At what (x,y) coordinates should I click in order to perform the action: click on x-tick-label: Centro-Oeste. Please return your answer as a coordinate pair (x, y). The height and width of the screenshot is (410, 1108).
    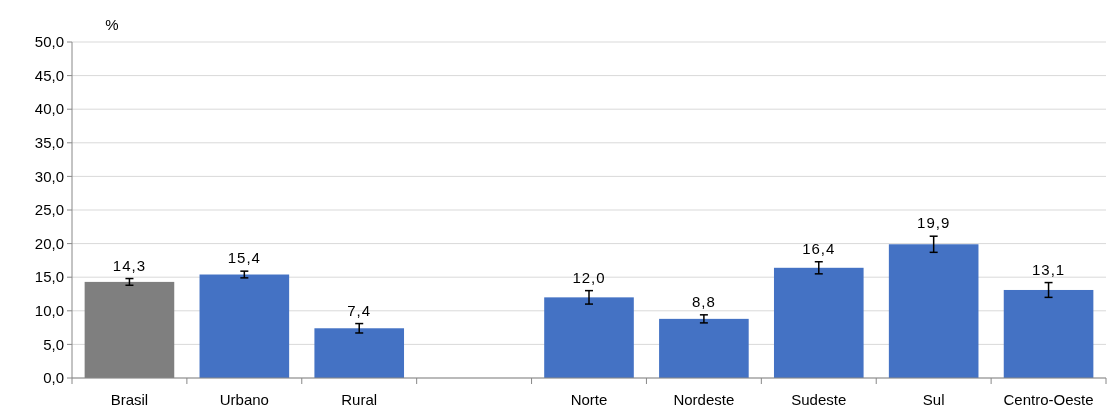
    Looking at the image, I should click on (1048, 399).